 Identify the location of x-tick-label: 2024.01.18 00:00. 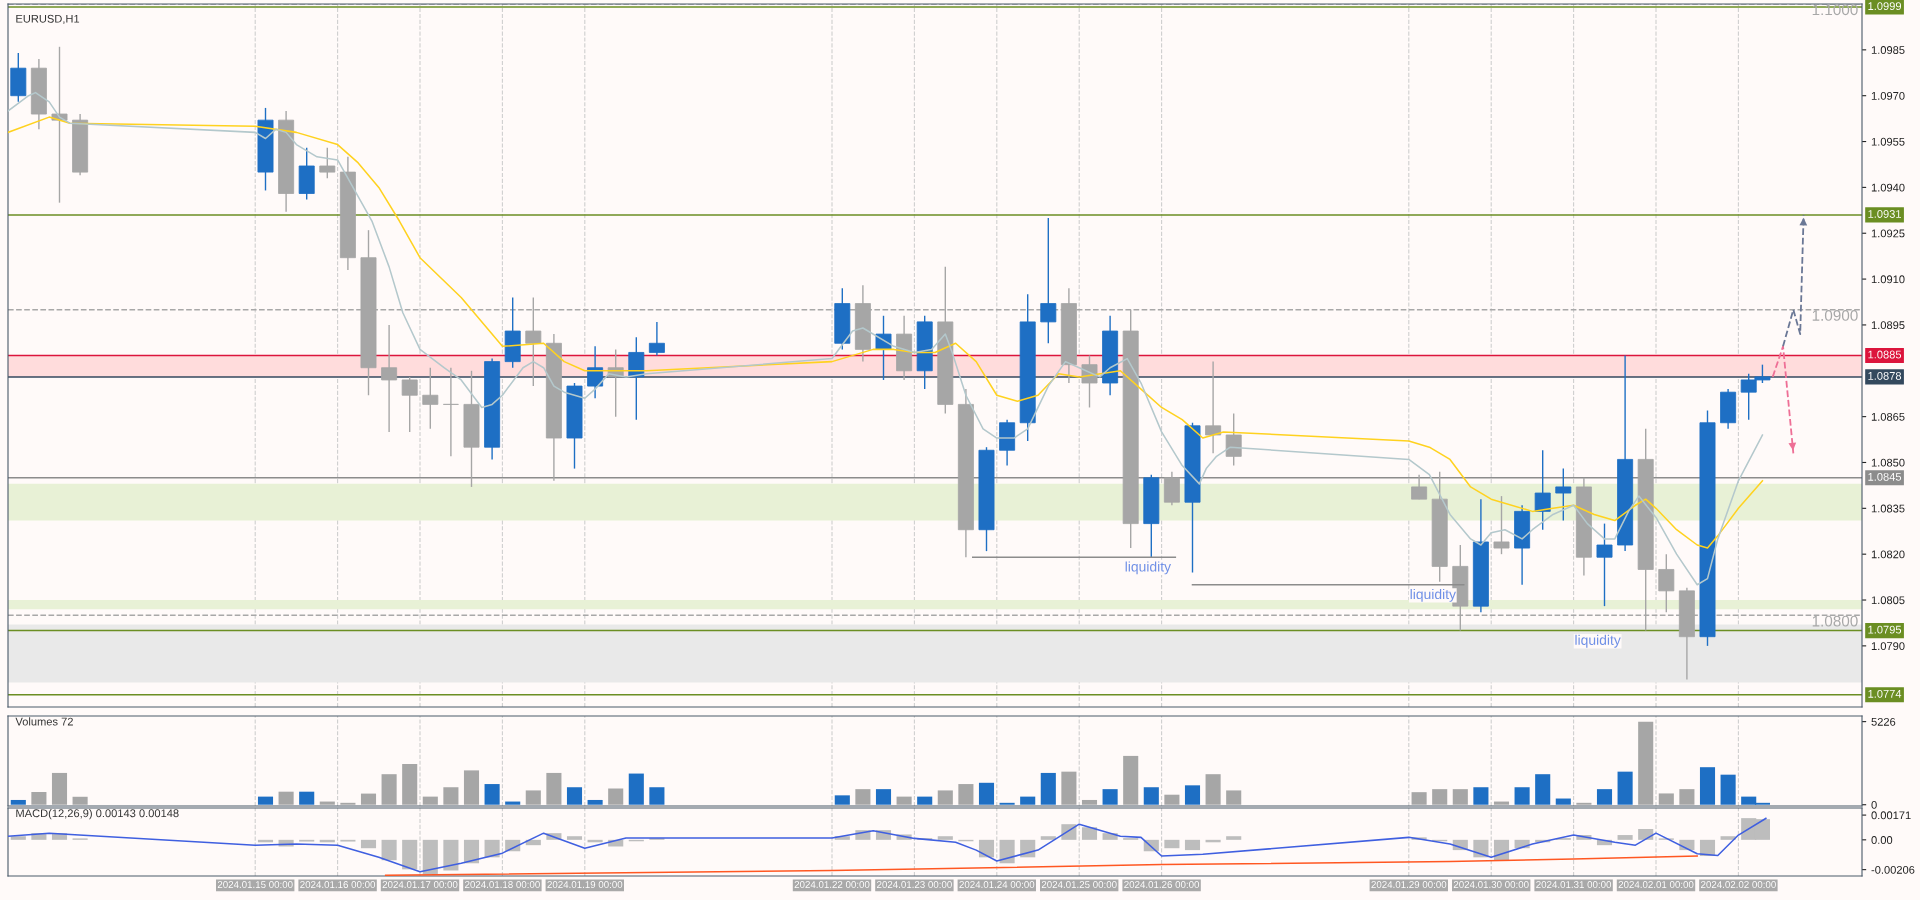
(502, 884).